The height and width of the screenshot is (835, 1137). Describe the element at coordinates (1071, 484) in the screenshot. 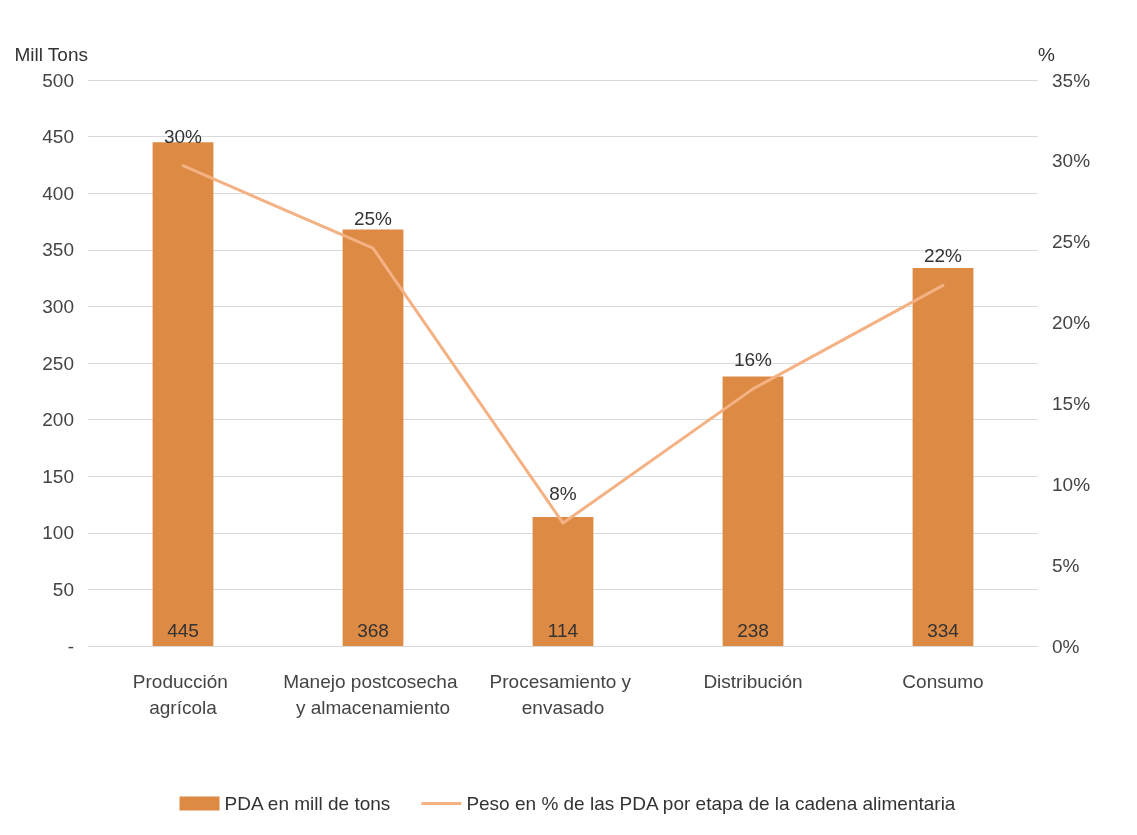

I see `y2-tick-label: 10%` at that location.